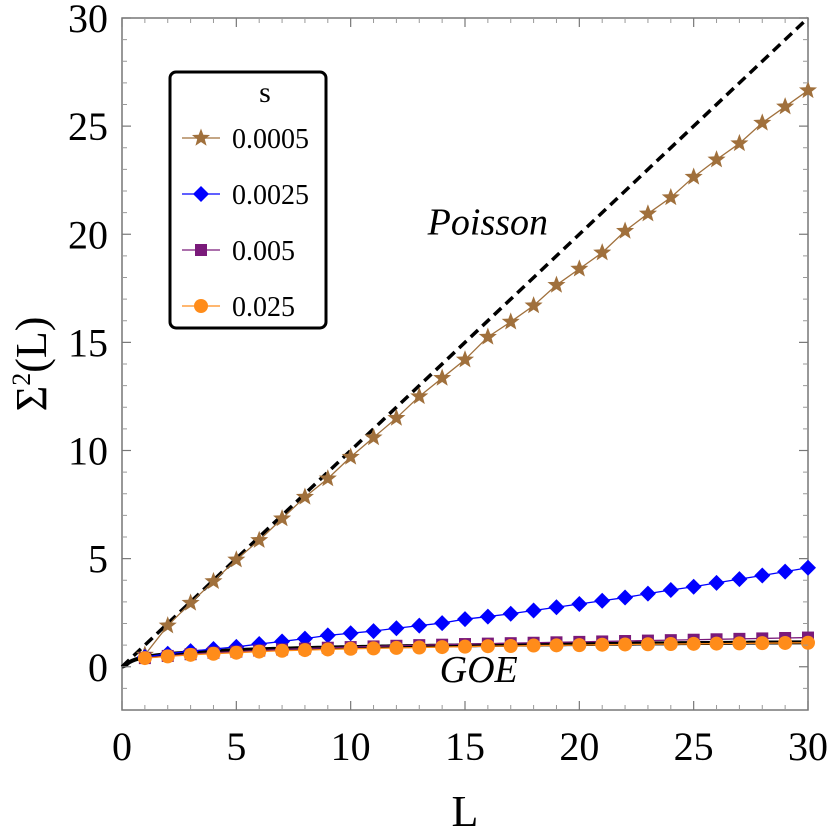 This screenshot has width=830, height=836. Describe the element at coordinates (716, 159) in the screenshot. I see `point-0.0005-26` at that location.